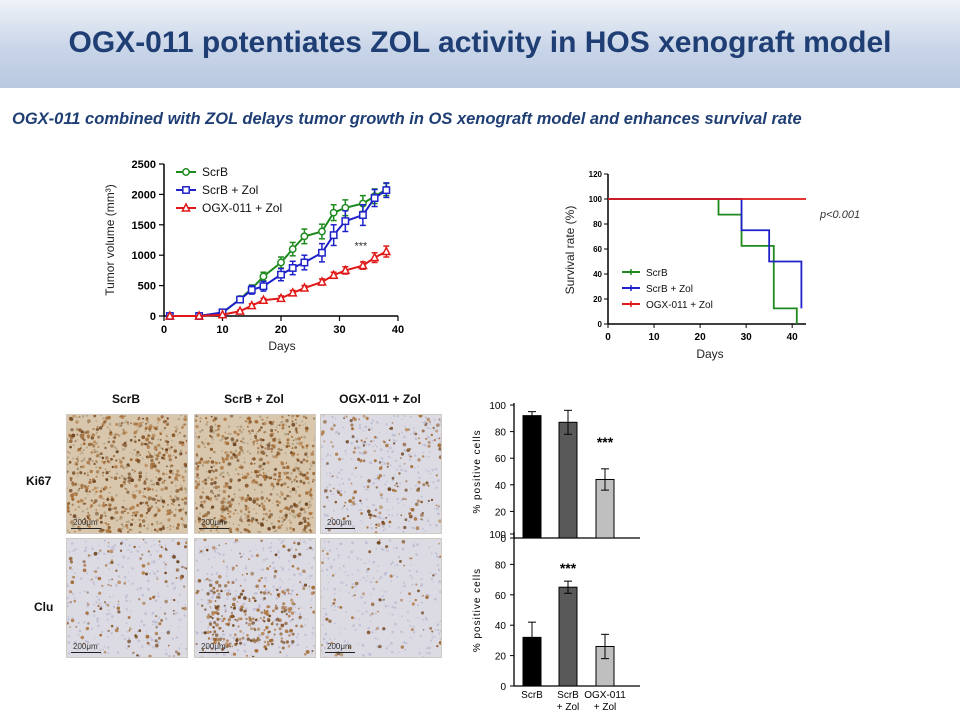 This screenshot has height=720, width=960. What do you see at coordinates (381, 474) in the screenshot?
I see `ihc-panel-ki67-ogx-zol: 200μm` at bounding box center [381, 474].